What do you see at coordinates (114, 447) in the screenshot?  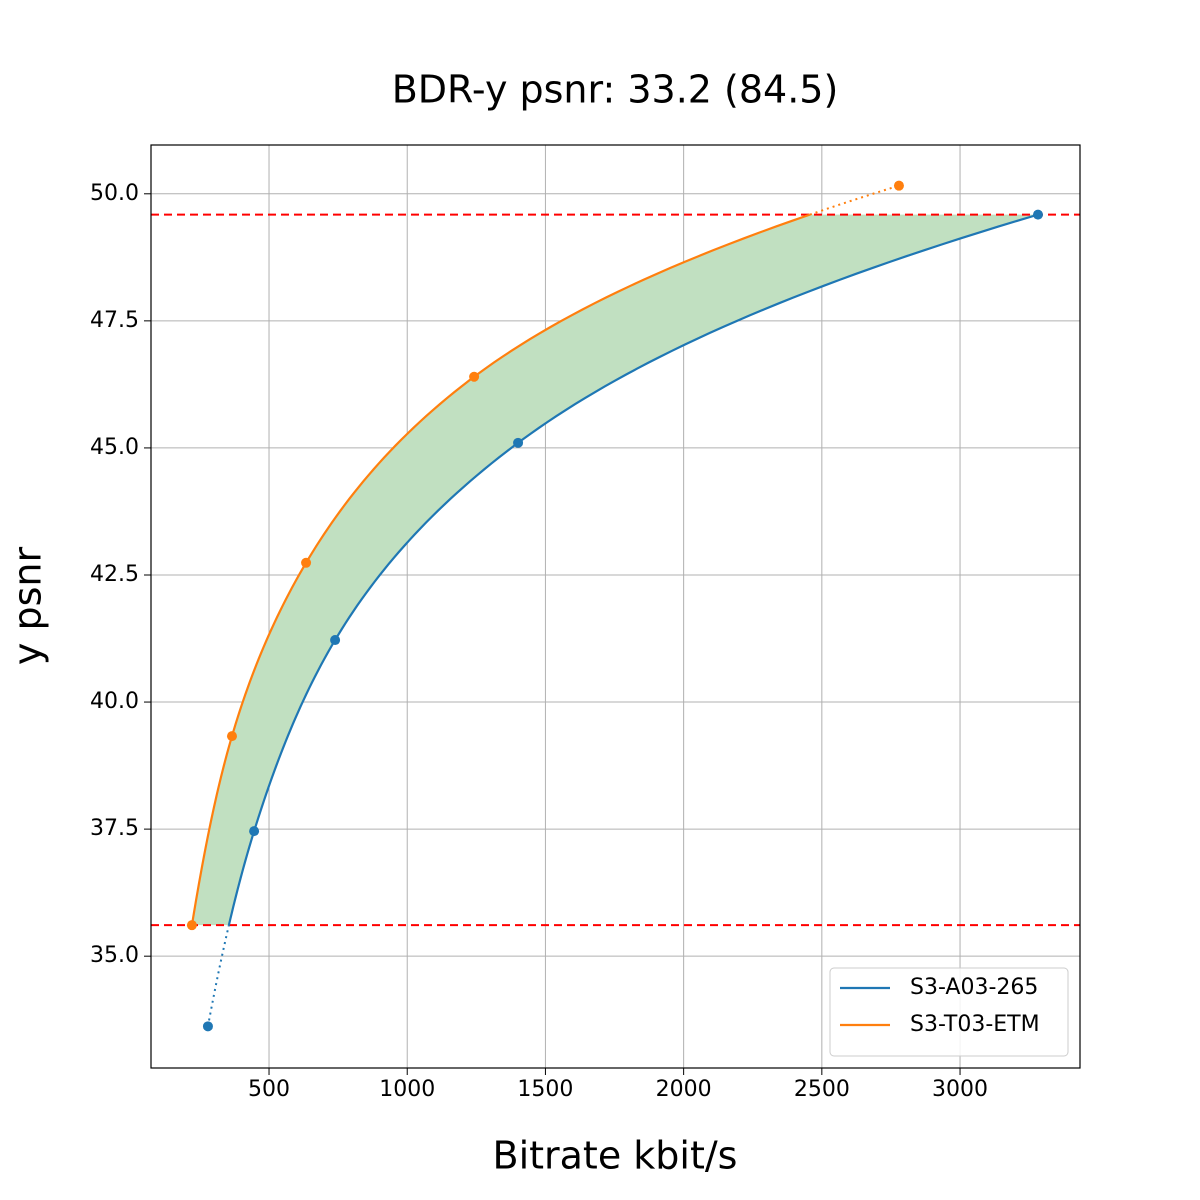 I see `y-tick-label: 45.0` at bounding box center [114, 447].